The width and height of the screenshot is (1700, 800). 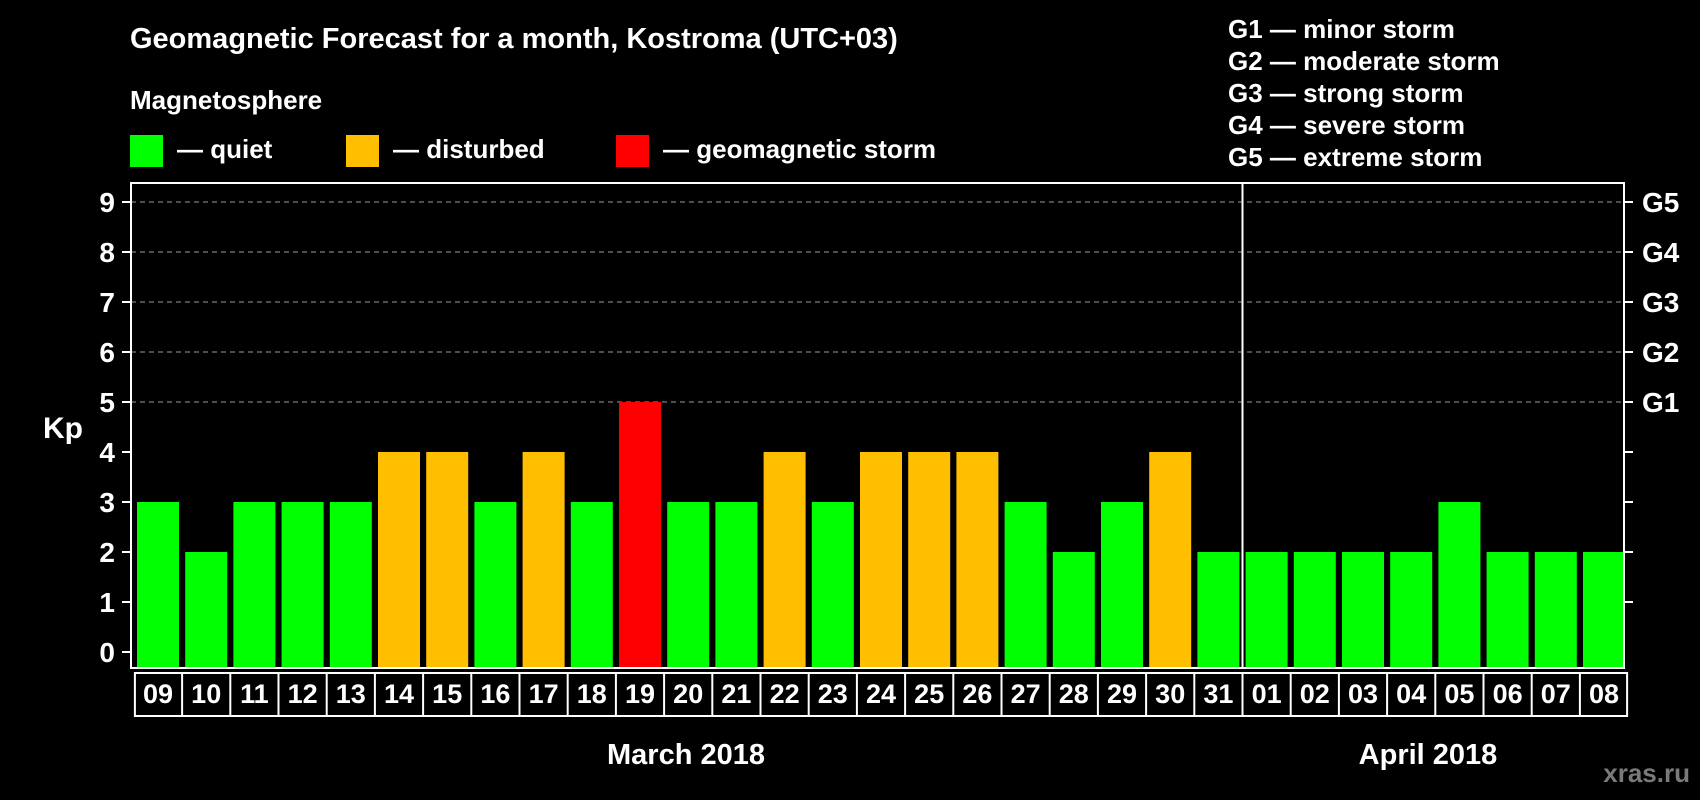 I want to click on y-tick-label: 9, so click(x=107, y=202).